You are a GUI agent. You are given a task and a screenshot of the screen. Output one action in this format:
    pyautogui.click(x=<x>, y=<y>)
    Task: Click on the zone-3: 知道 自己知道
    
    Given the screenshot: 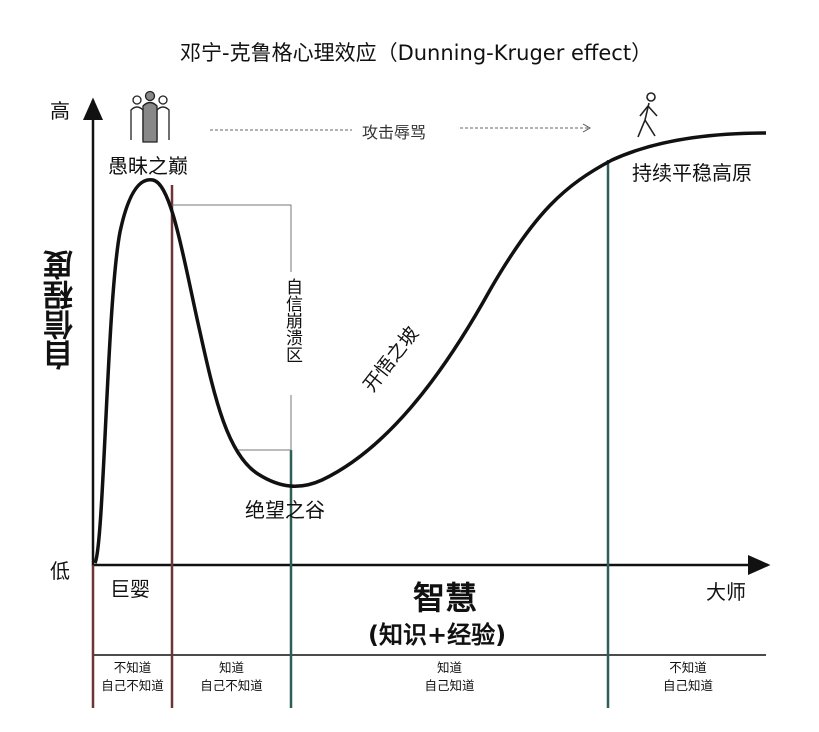 What is the action you would take?
    pyautogui.click(x=449, y=677)
    